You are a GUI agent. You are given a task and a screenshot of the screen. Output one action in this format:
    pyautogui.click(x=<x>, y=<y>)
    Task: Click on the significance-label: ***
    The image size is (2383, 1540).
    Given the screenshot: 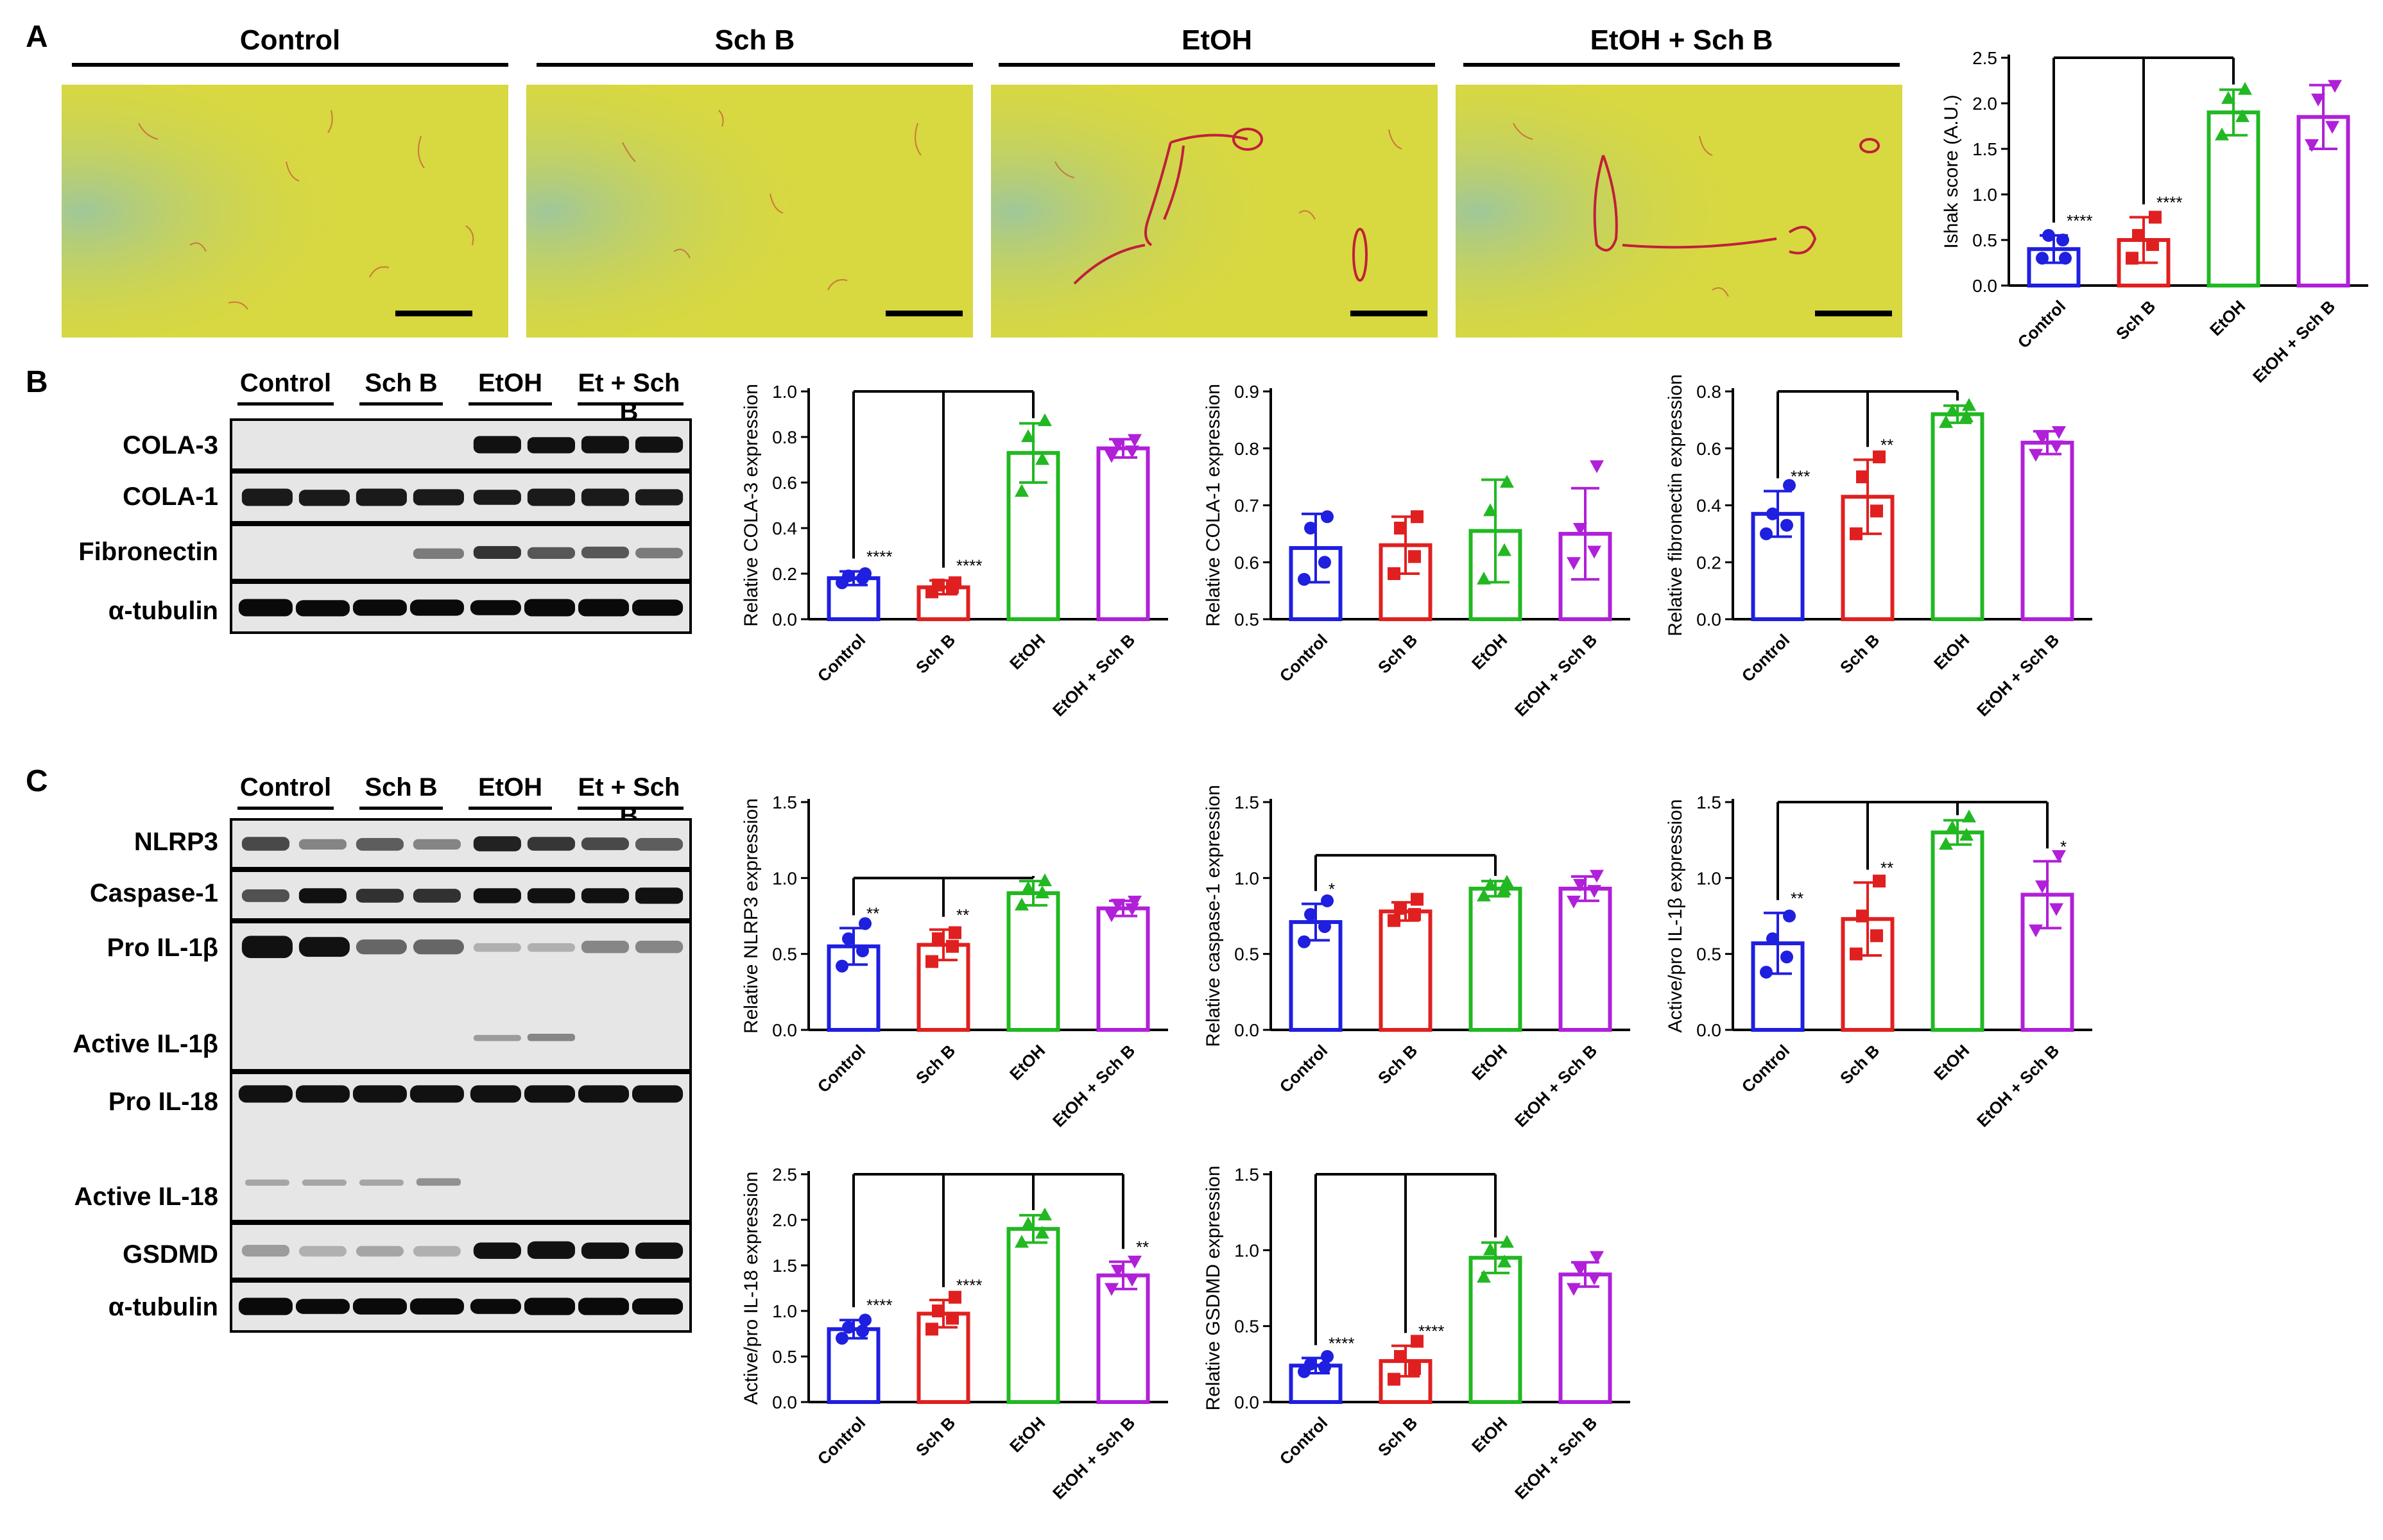 What is the action you would take?
    pyautogui.click(x=1801, y=476)
    